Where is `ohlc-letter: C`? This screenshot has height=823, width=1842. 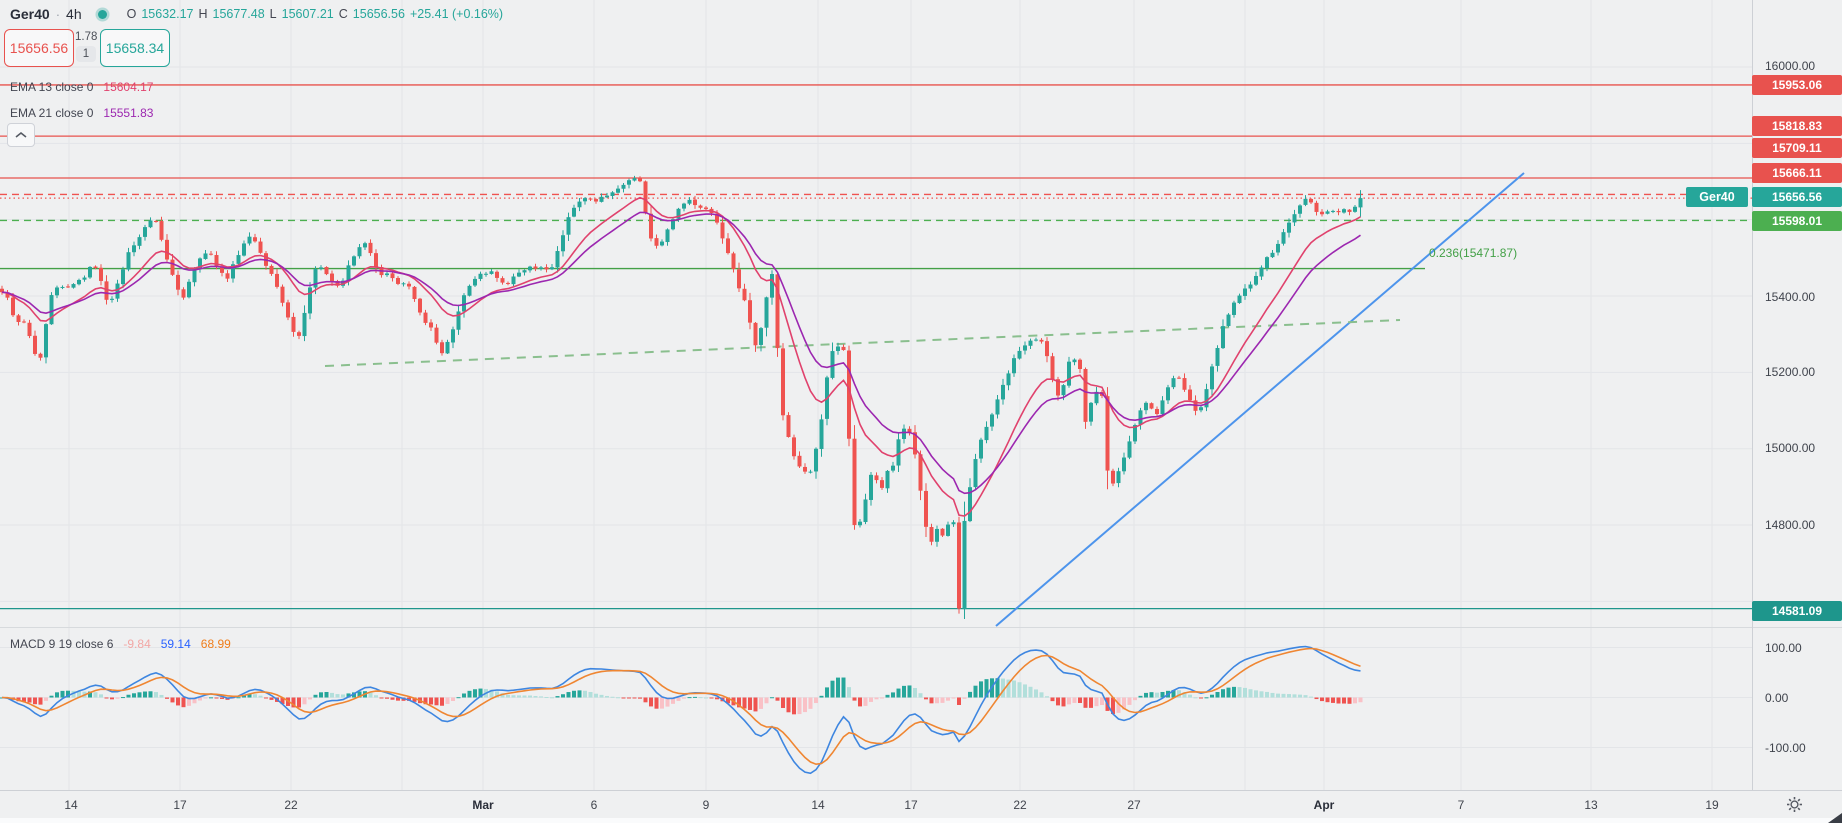 ohlc-letter: C is located at coordinates (343, 14).